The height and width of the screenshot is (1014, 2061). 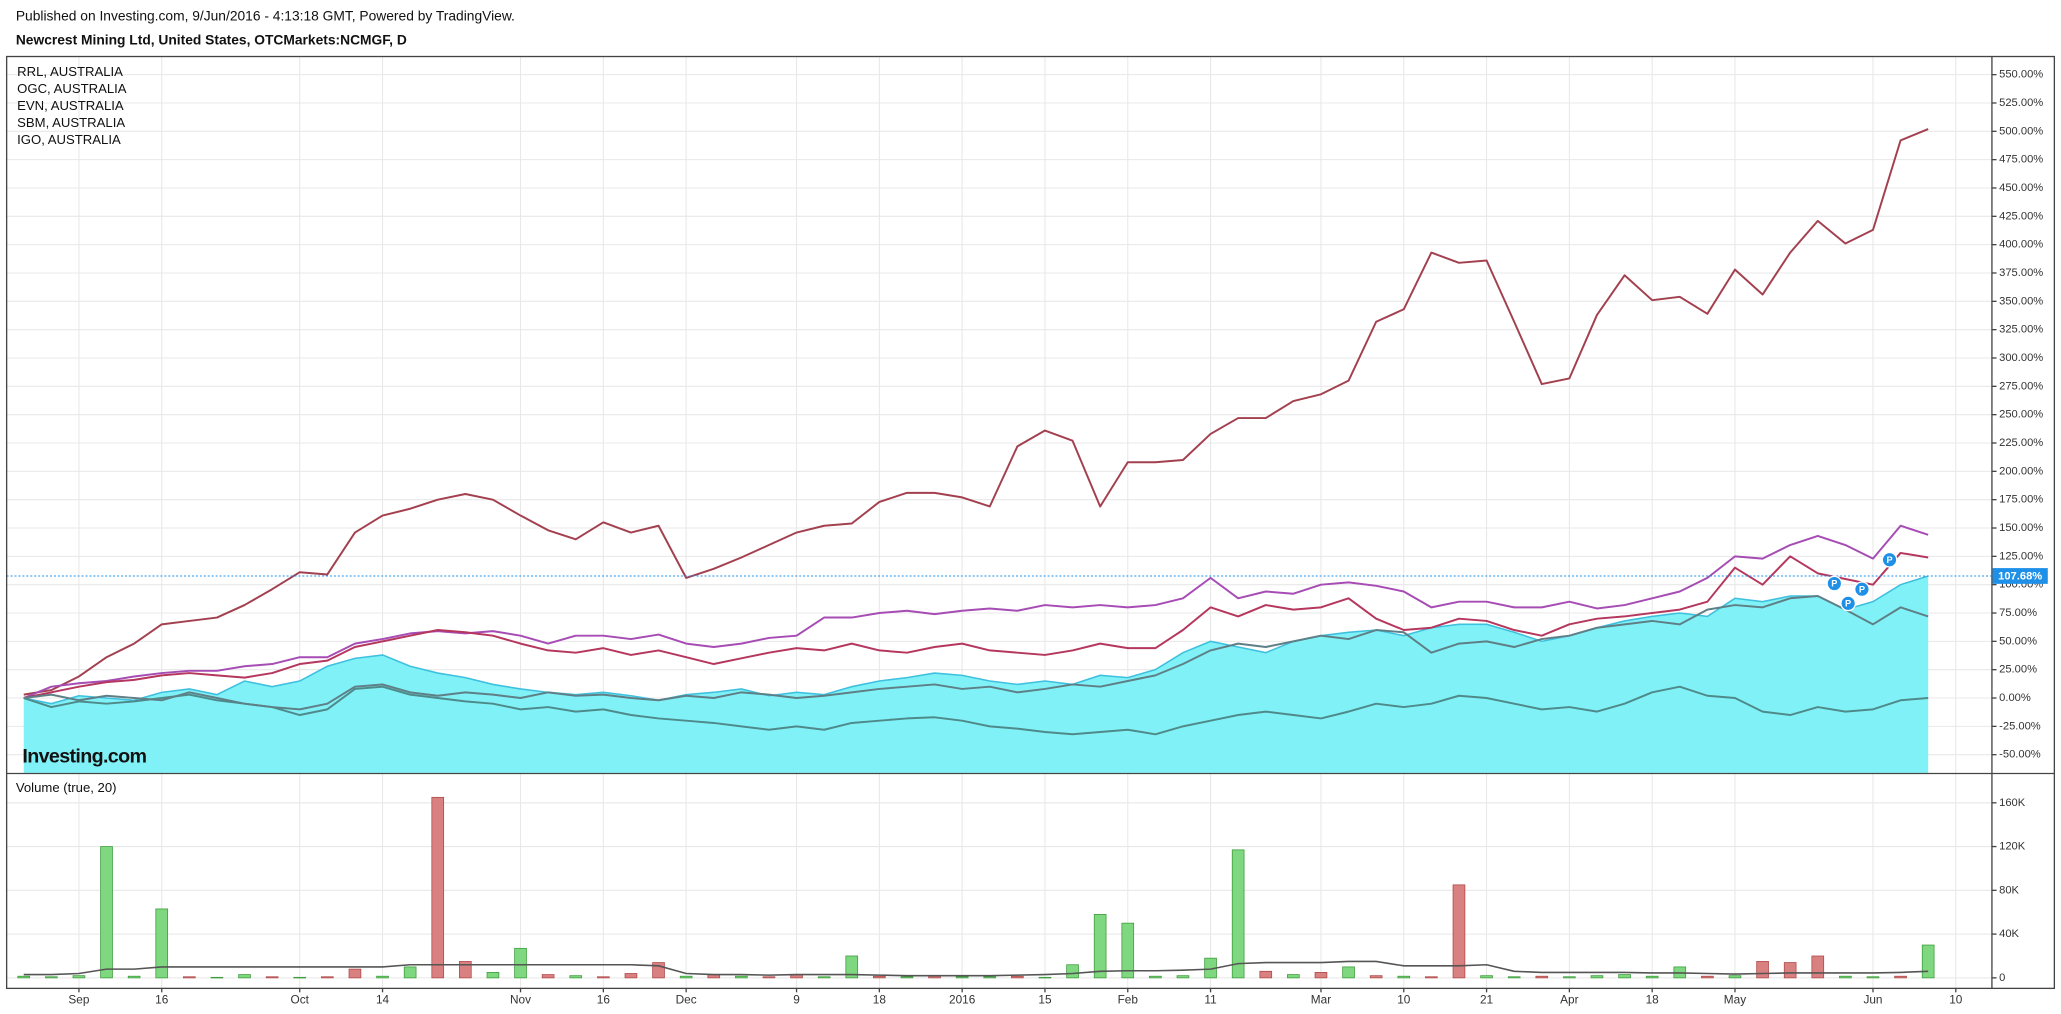 I want to click on y-tick-label: 400.00%, so click(x=2021, y=245).